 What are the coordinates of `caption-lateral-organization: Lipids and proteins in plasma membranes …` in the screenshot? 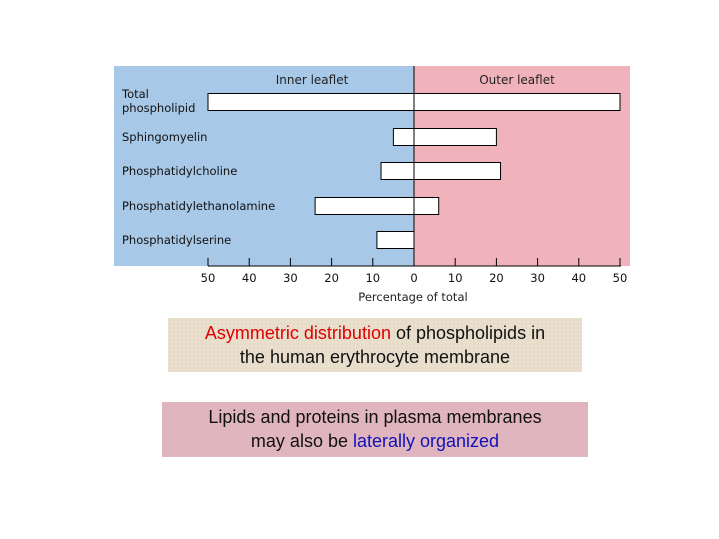 It's located at (375, 429).